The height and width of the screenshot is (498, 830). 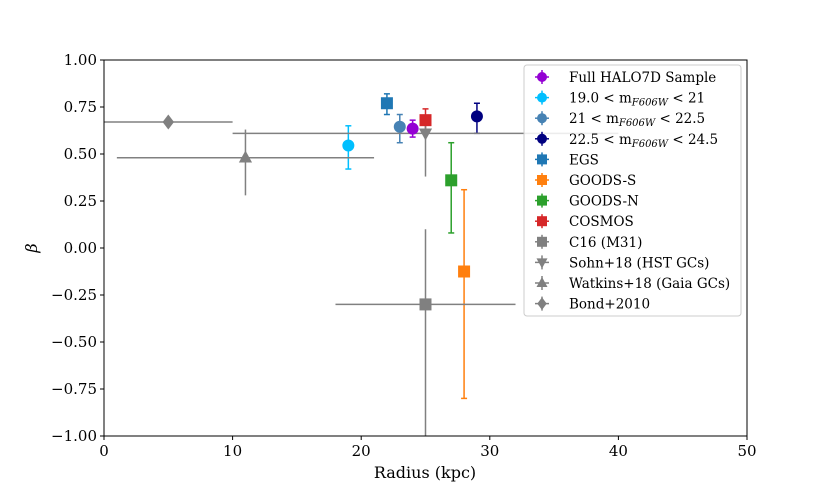 What do you see at coordinates (618, 451) in the screenshot?
I see `x-tick-label: 40` at bounding box center [618, 451].